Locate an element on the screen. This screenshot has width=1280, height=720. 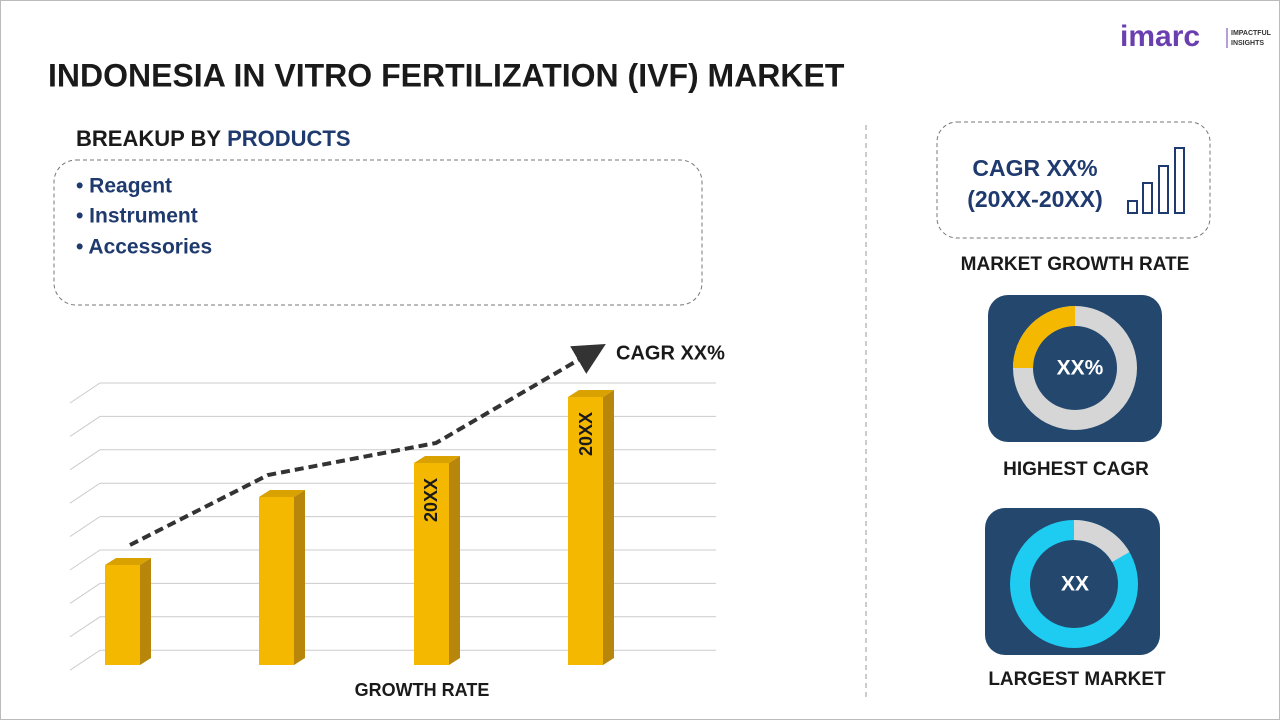
largest-value: XX is located at coordinates (1075, 584).